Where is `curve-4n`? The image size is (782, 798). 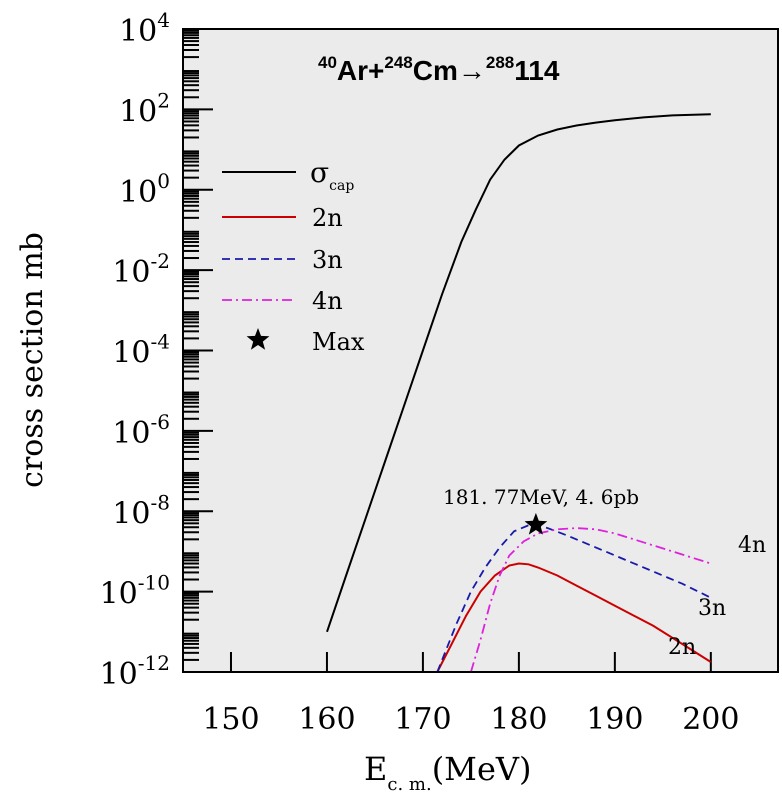 curve-4n is located at coordinates (591, 600).